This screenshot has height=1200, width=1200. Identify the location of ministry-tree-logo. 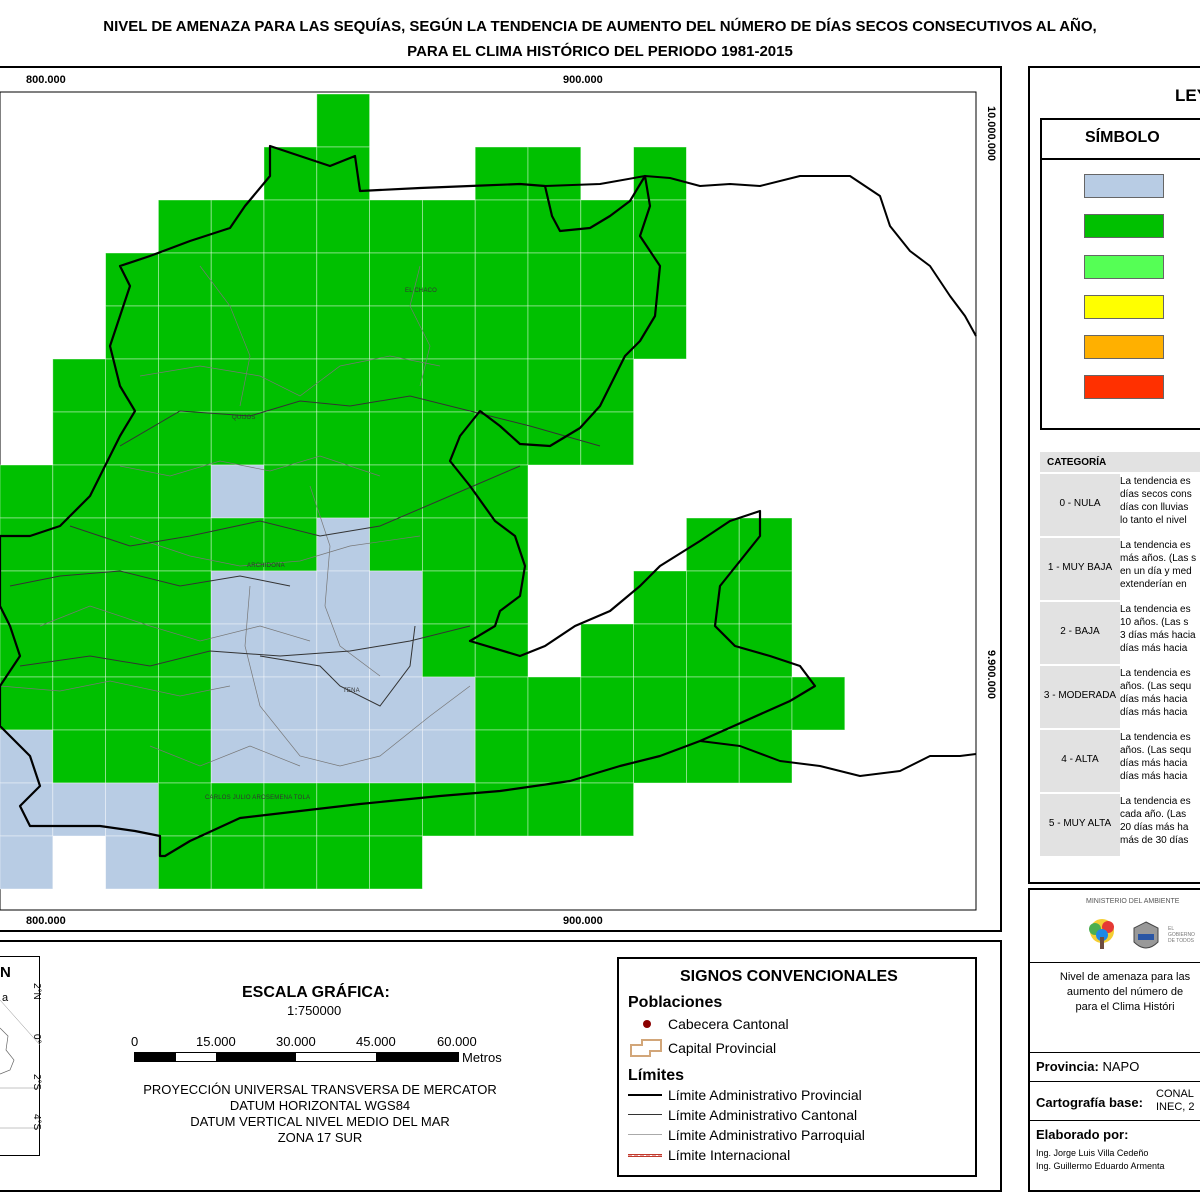
(1101, 934).